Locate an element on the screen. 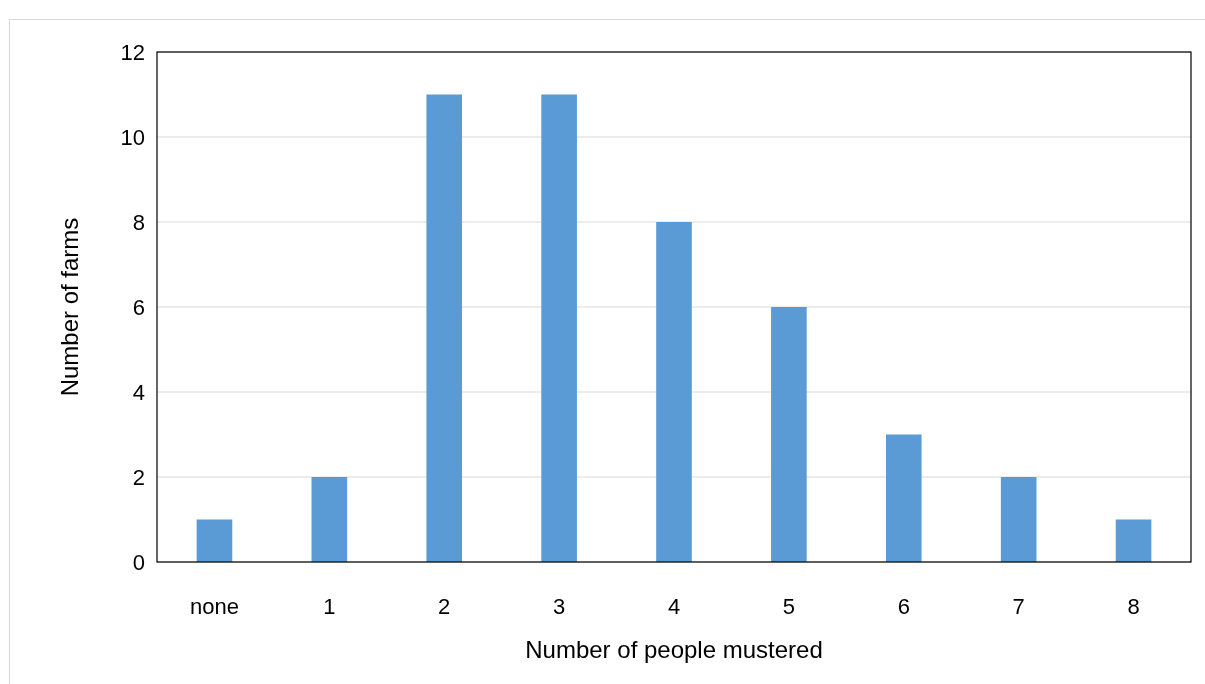 Image resolution: width=1205 pixels, height=684 pixels. y-tick-label: 10 is located at coordinates (132, 137).